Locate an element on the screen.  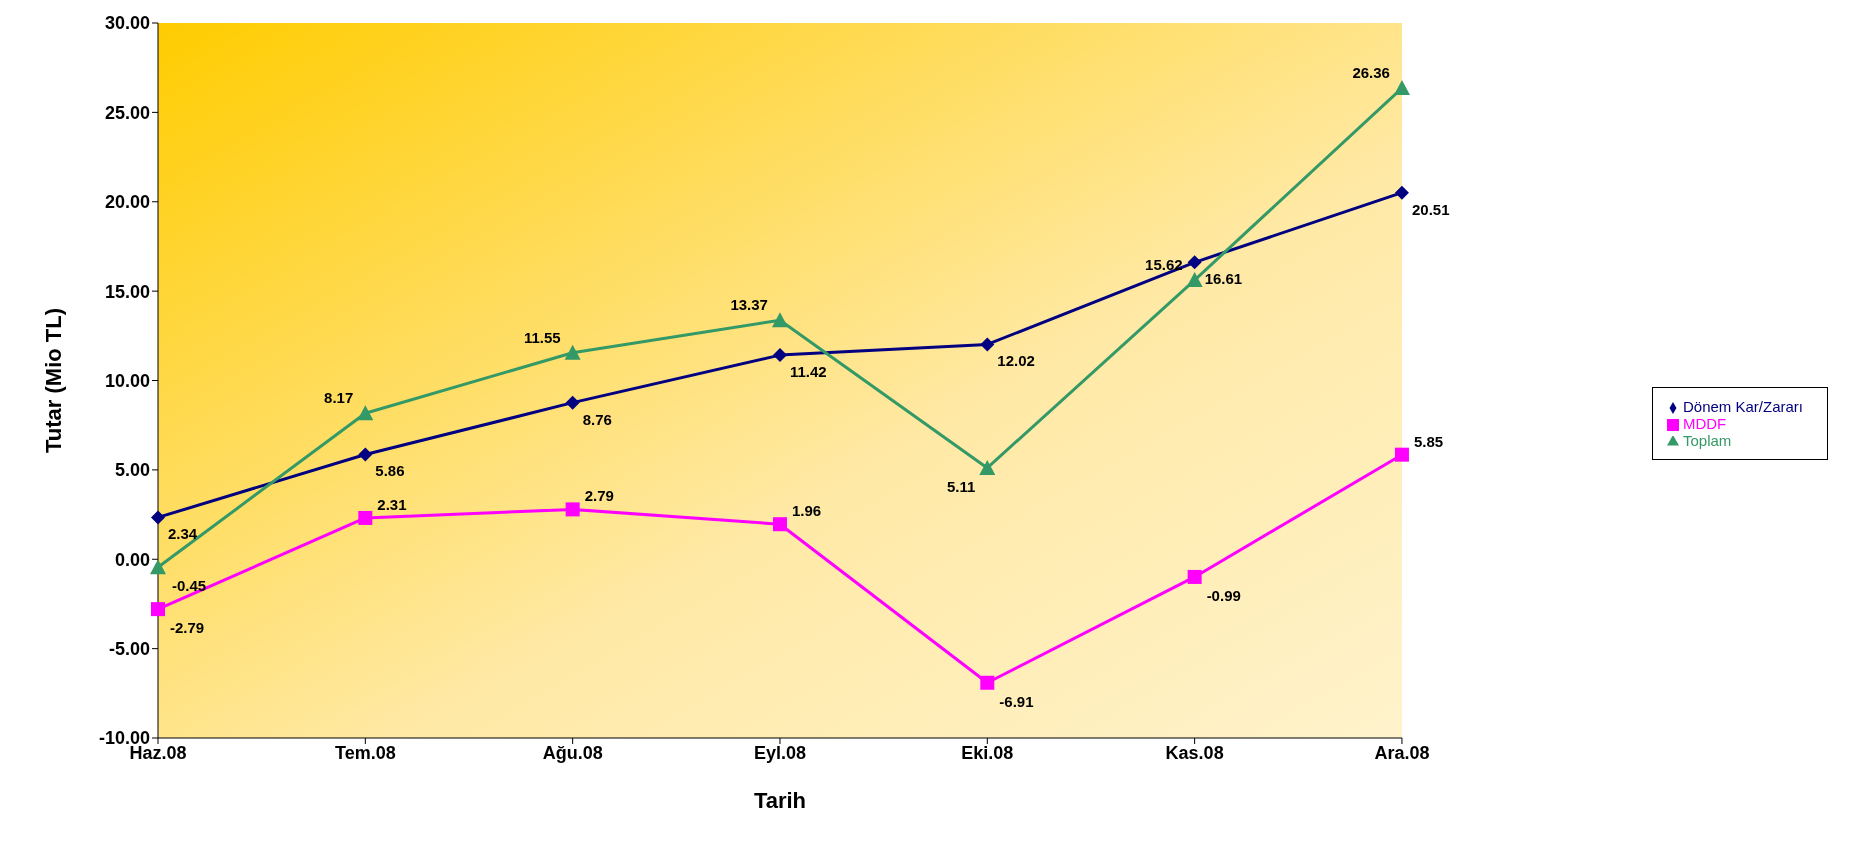
data-label: 11.42 is located at coordinates (808, 372).